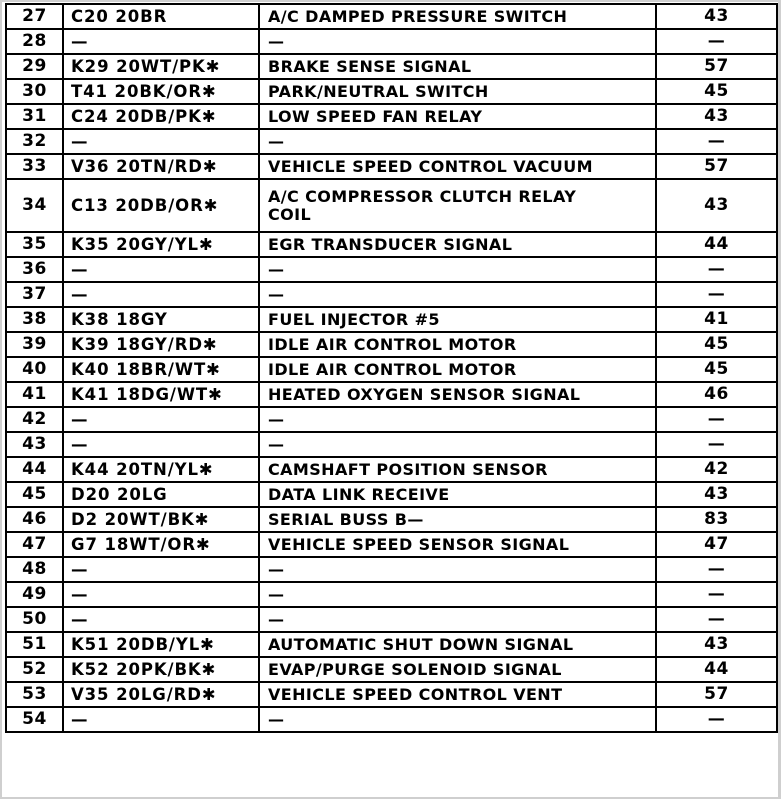 The image size is (781, 799). What do you see at coordinates (415, 694) in the screenshot?
I see `description-cell-text: VEHICLE SPEED CONTROL VENT` at bounding box center [415, 694].